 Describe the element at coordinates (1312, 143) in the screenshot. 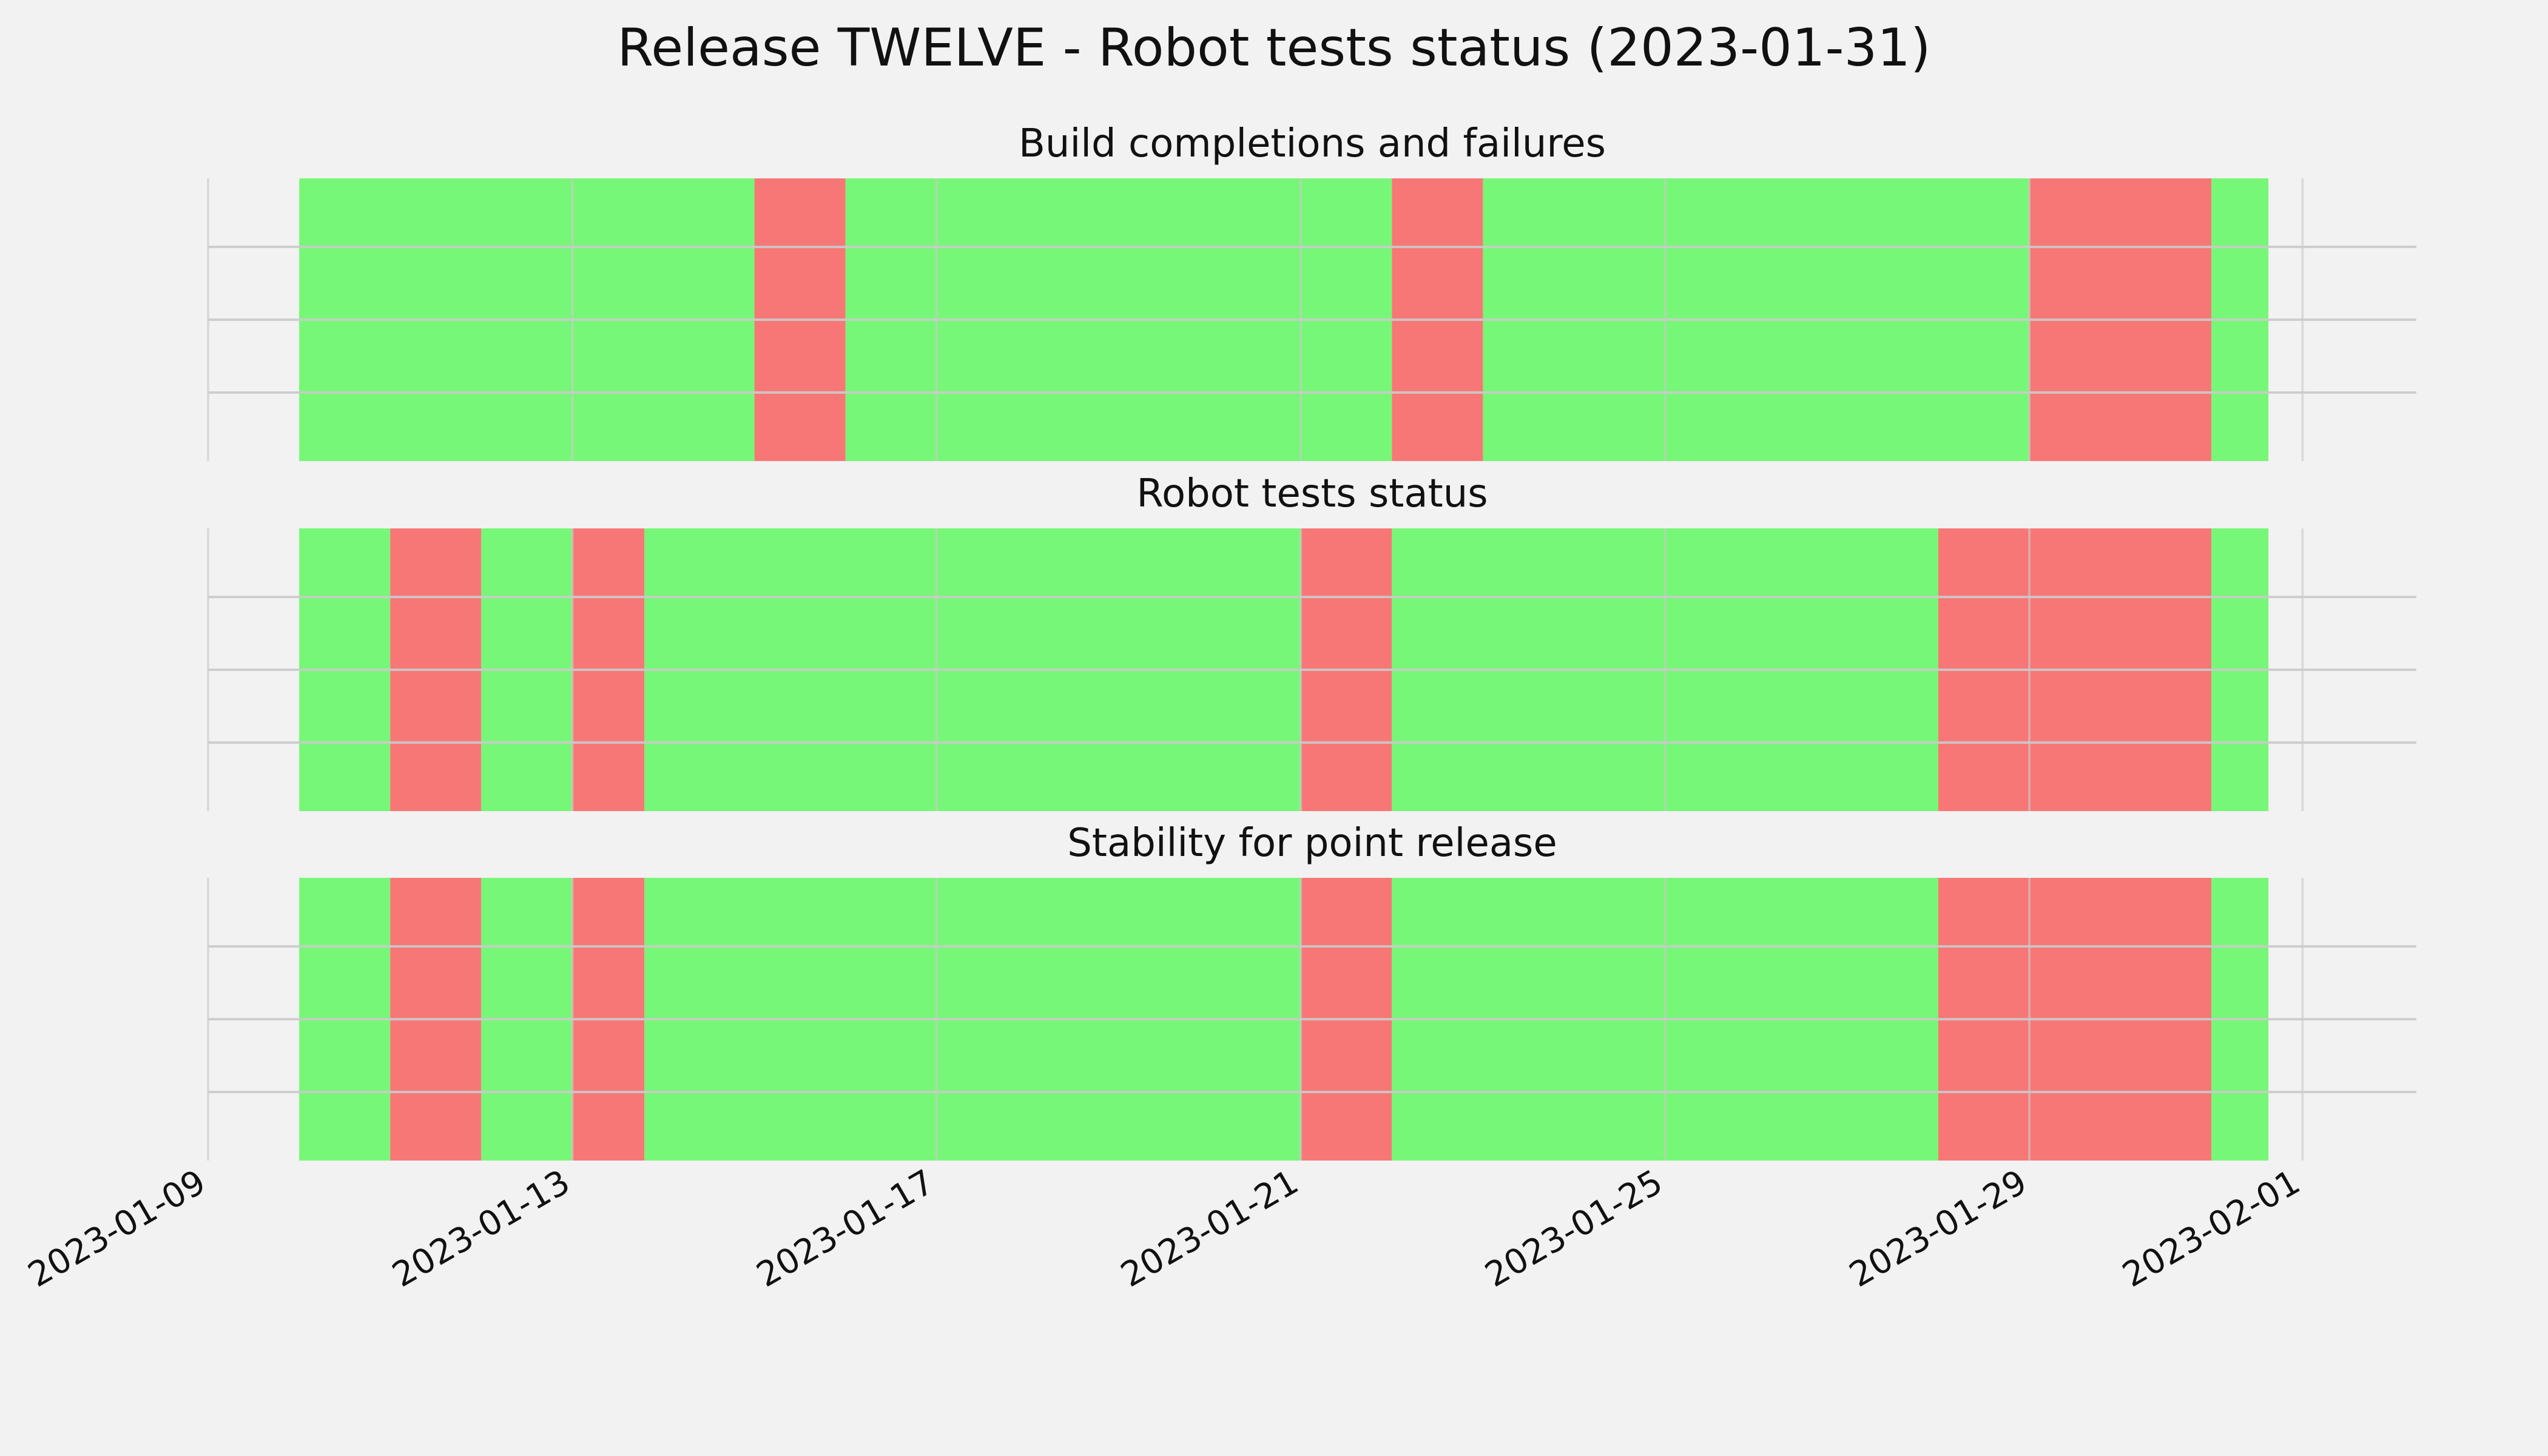

I see `panel-title: Build completions and failures` at that location.